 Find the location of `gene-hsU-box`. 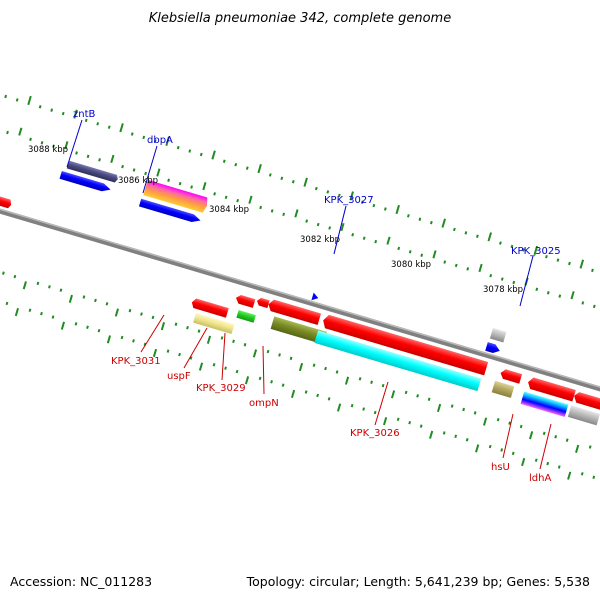

gene-hsU-box is located at coordinates (503, 389).